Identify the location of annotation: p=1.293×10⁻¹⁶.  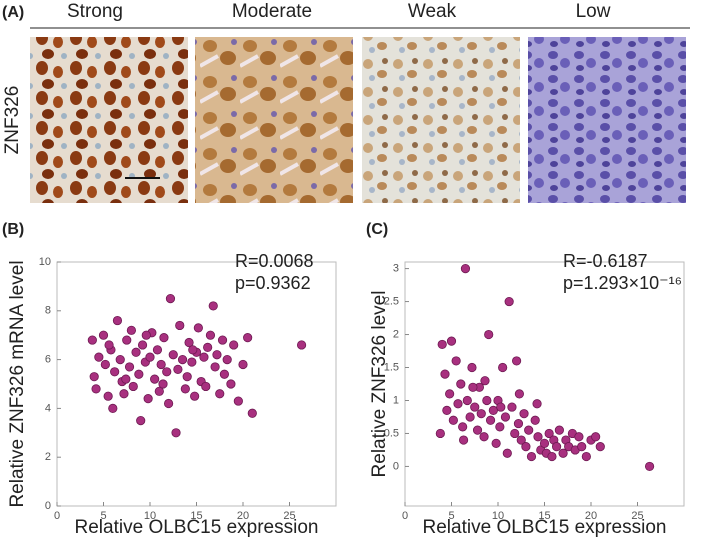
(622, 283).